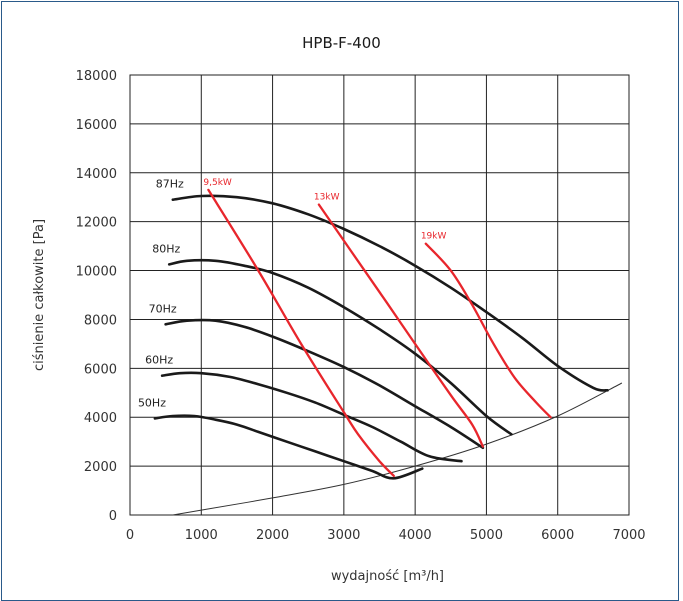  I want to click on y-tick-label: 4000, so click(100, 418).